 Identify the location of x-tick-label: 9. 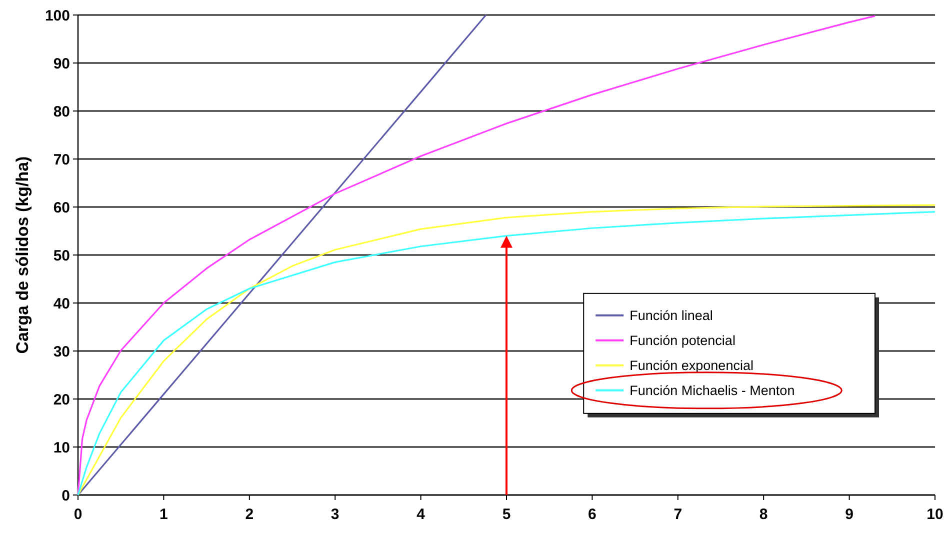
(849, 514).